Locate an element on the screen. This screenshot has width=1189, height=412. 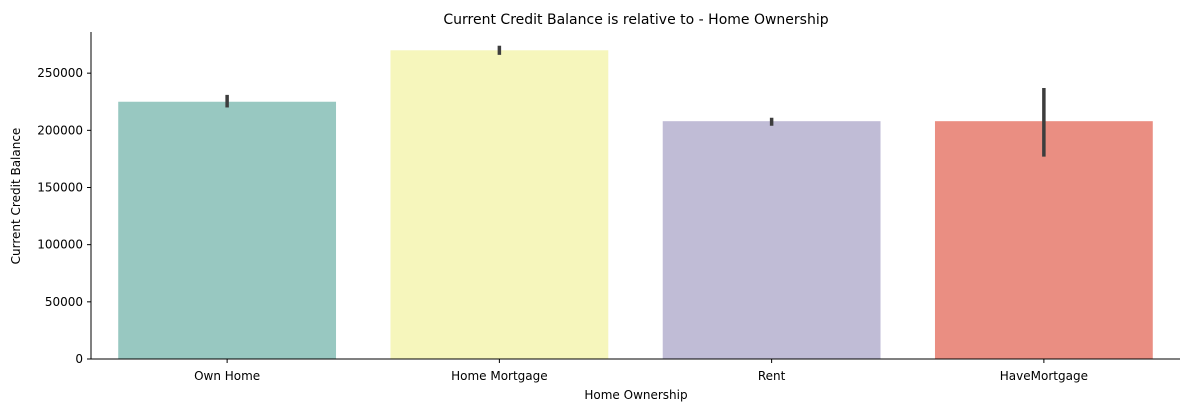
y-tick-label: 100000 is located at coordinates (60, 245).